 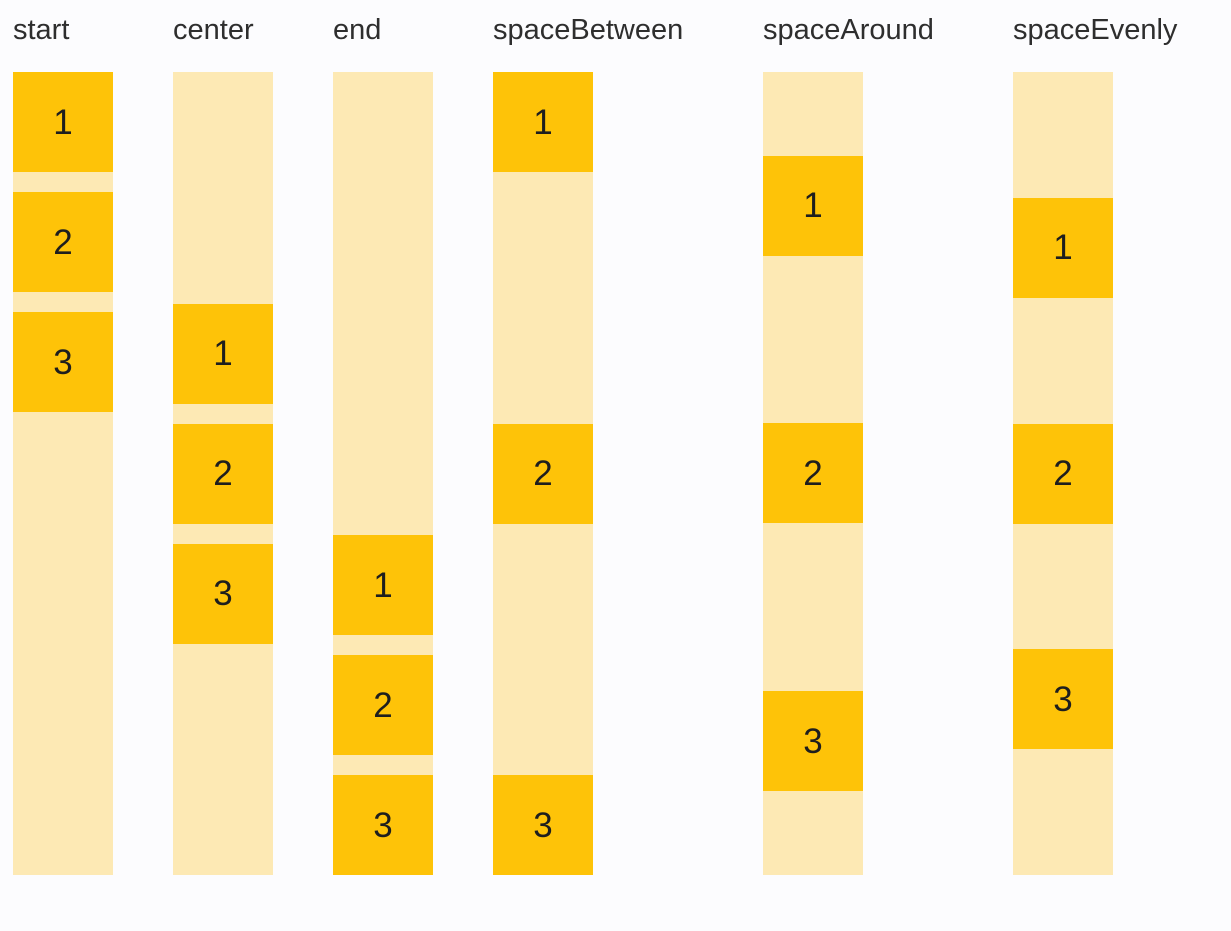 I want to click on flex-item-box-spaceAround-1: 1, so click(x=813, y=205).